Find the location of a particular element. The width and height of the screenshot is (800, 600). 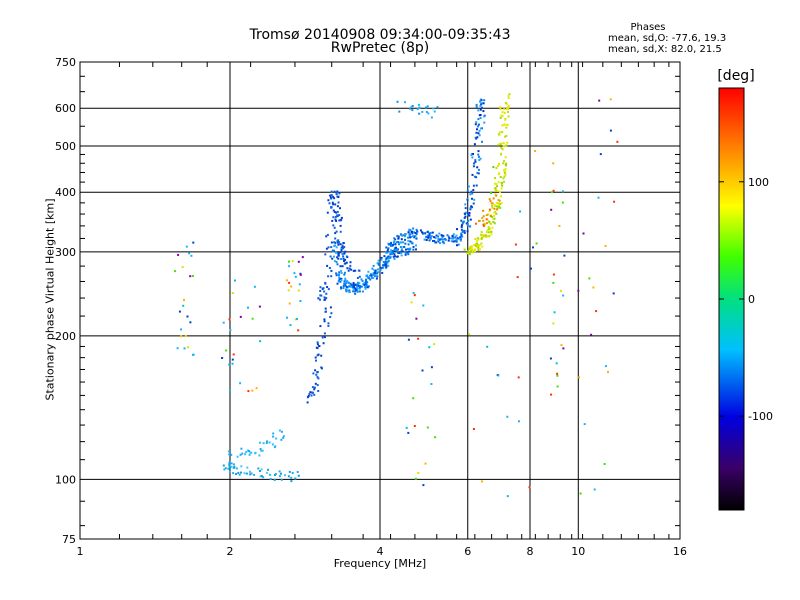

phase-stats-x: mean, sd,X: 82.0, 21.5 is located at coordinates (665, 49).